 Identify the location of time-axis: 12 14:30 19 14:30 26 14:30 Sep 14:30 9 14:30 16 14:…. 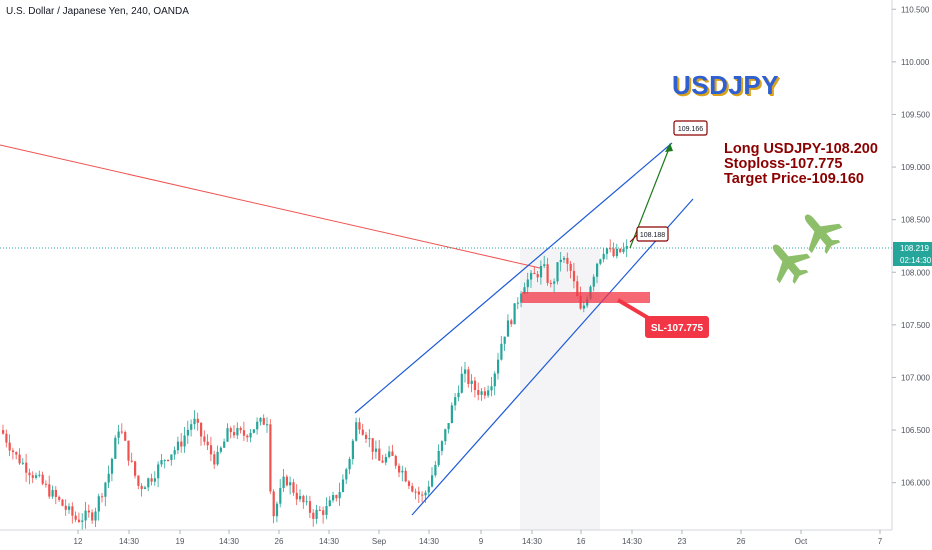
(478, 538).